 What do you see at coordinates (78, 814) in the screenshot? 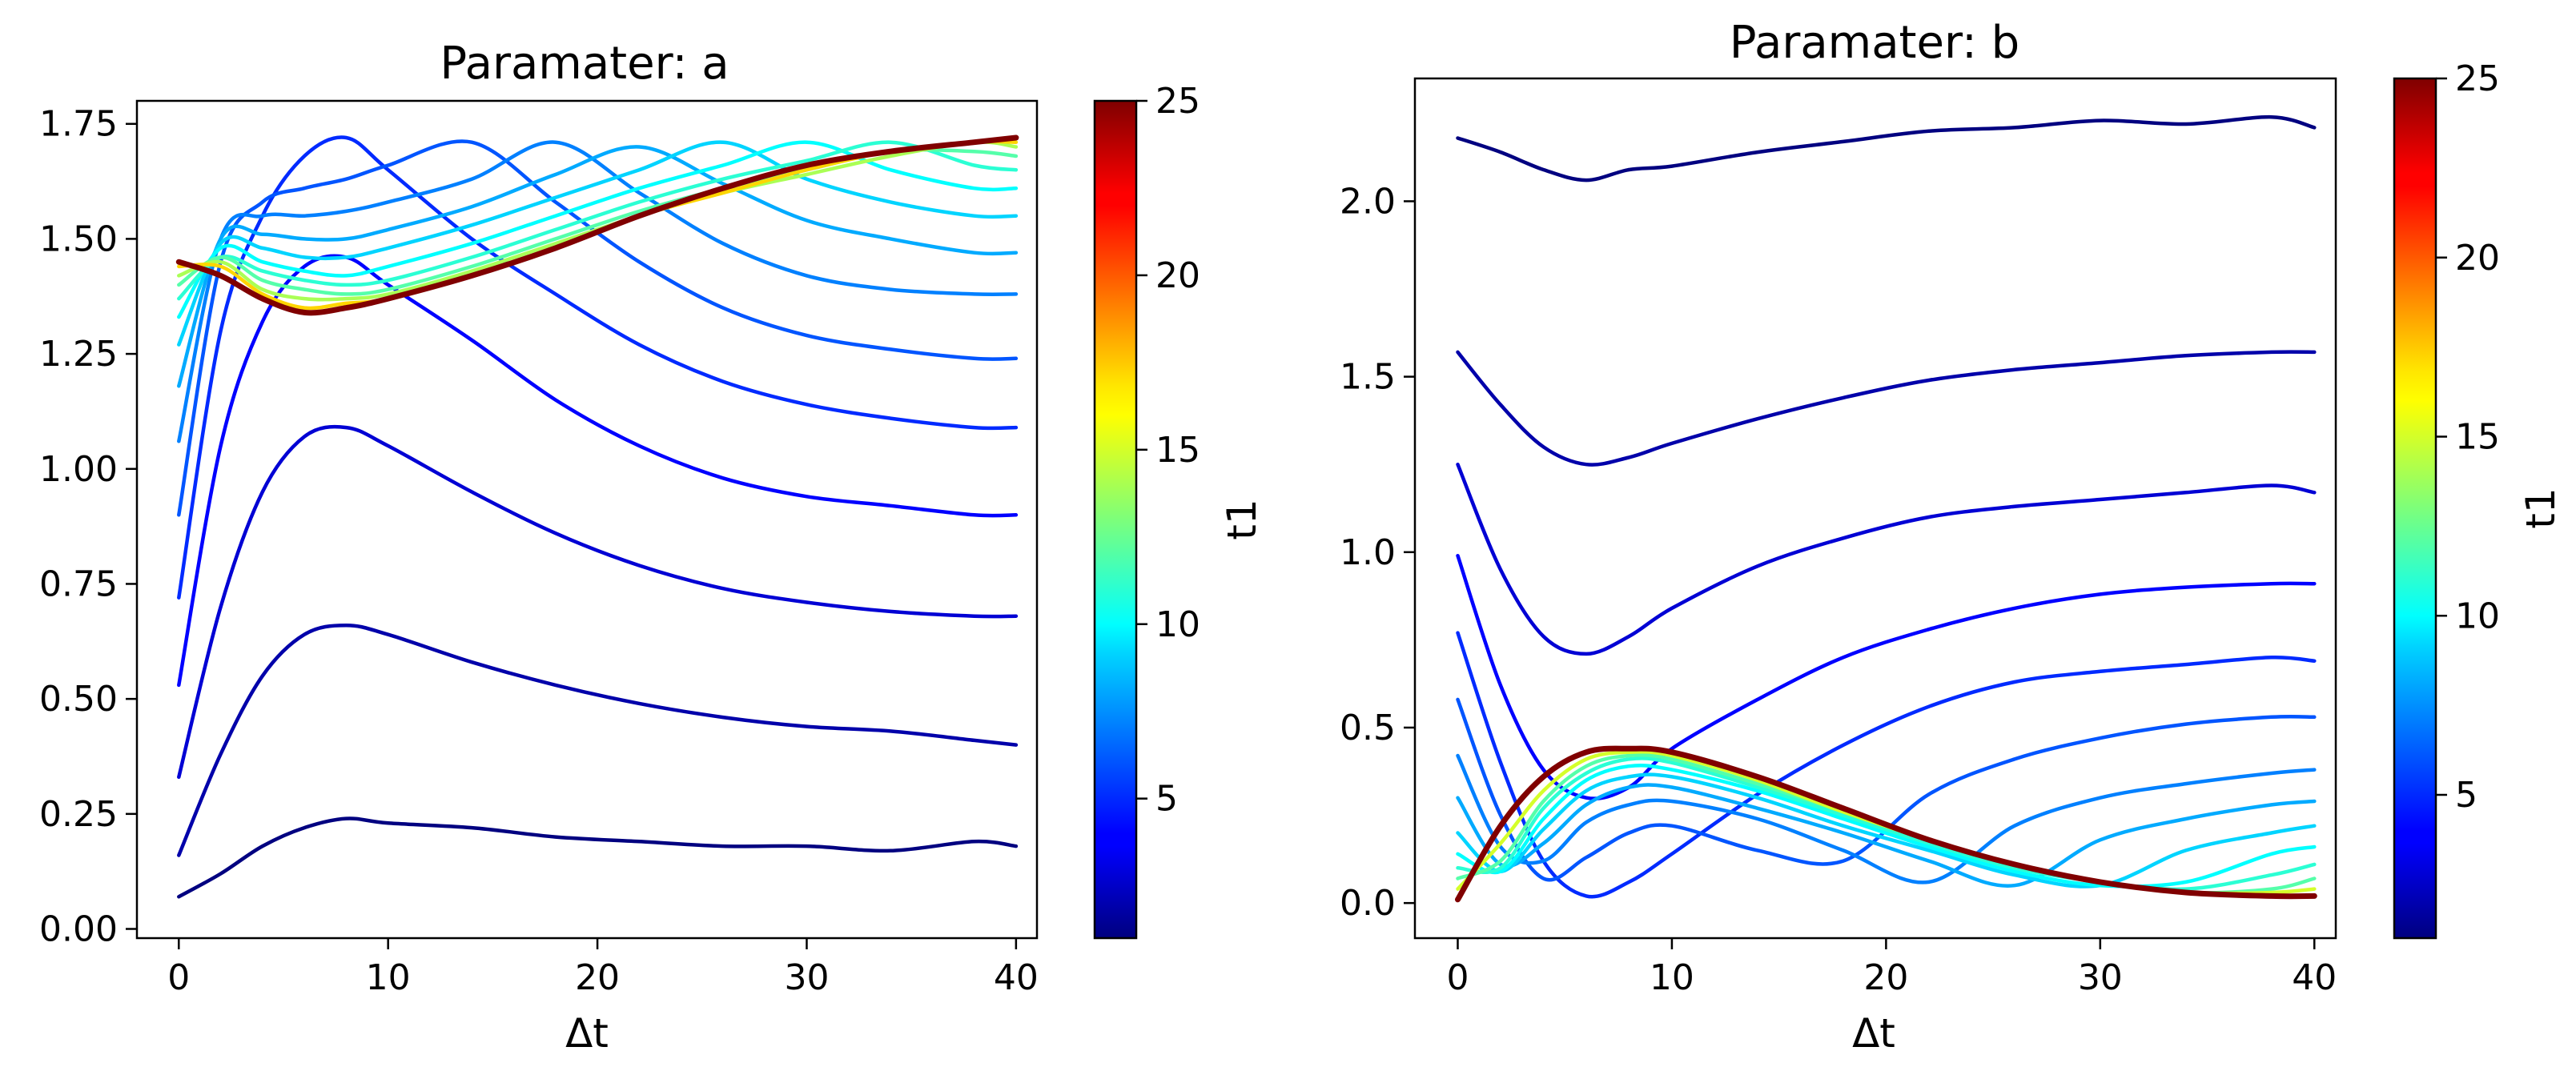
I see `y-tick-label: 0.25` at bounding box center [78, 814].